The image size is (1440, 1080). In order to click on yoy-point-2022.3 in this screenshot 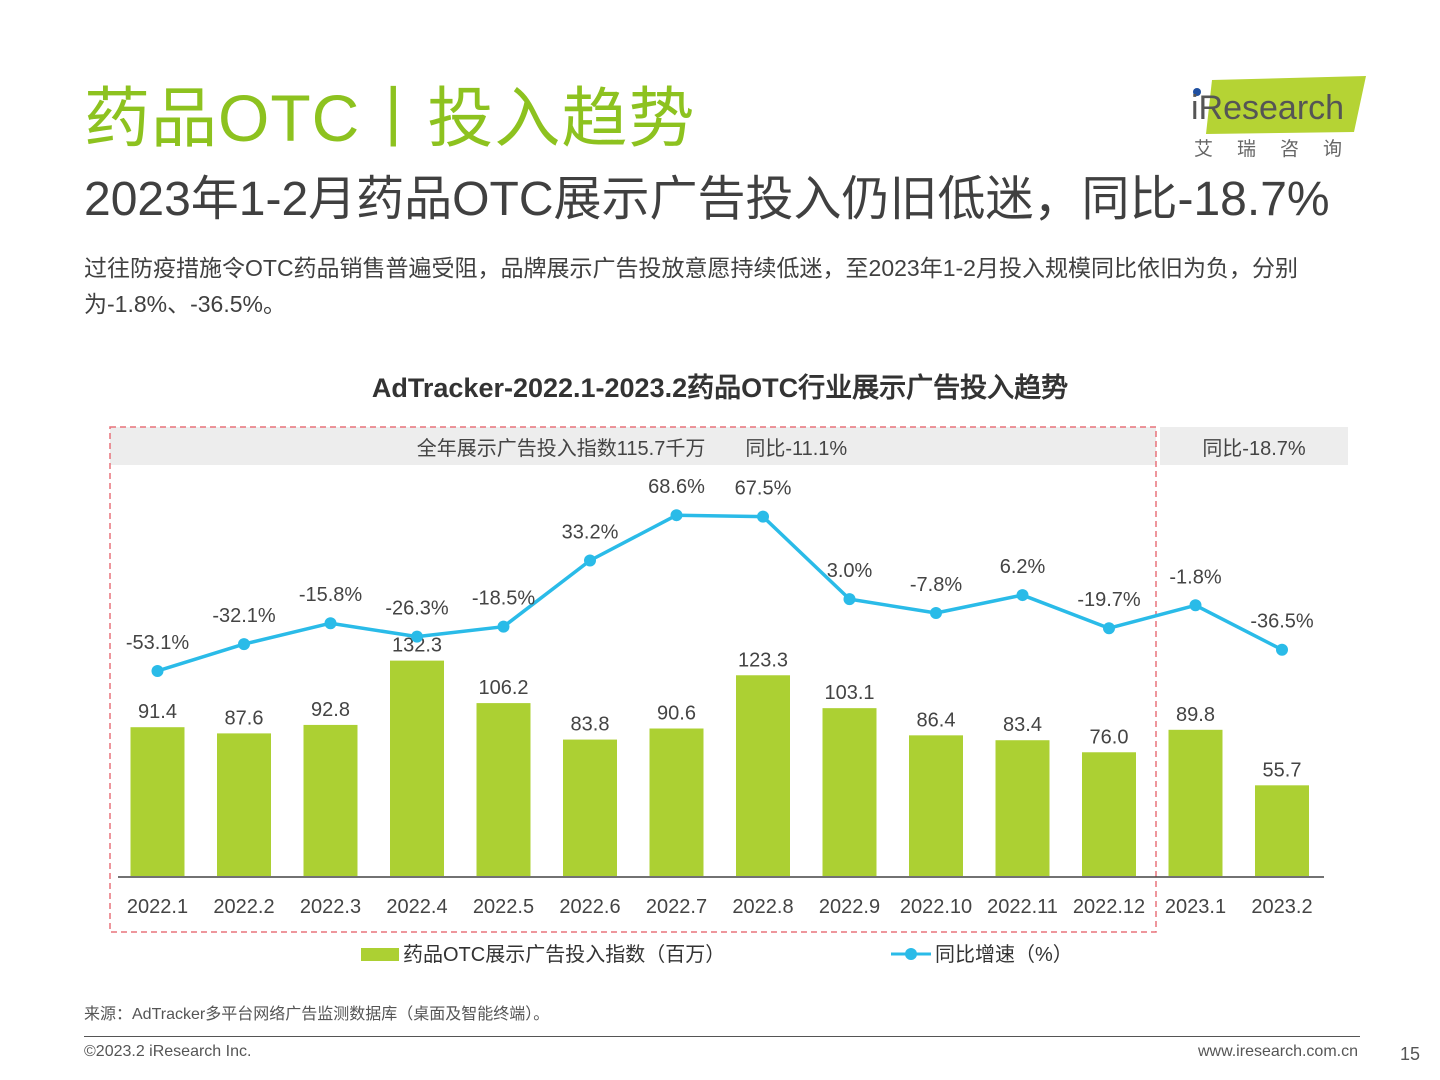, I will do `click(330, 623)`.